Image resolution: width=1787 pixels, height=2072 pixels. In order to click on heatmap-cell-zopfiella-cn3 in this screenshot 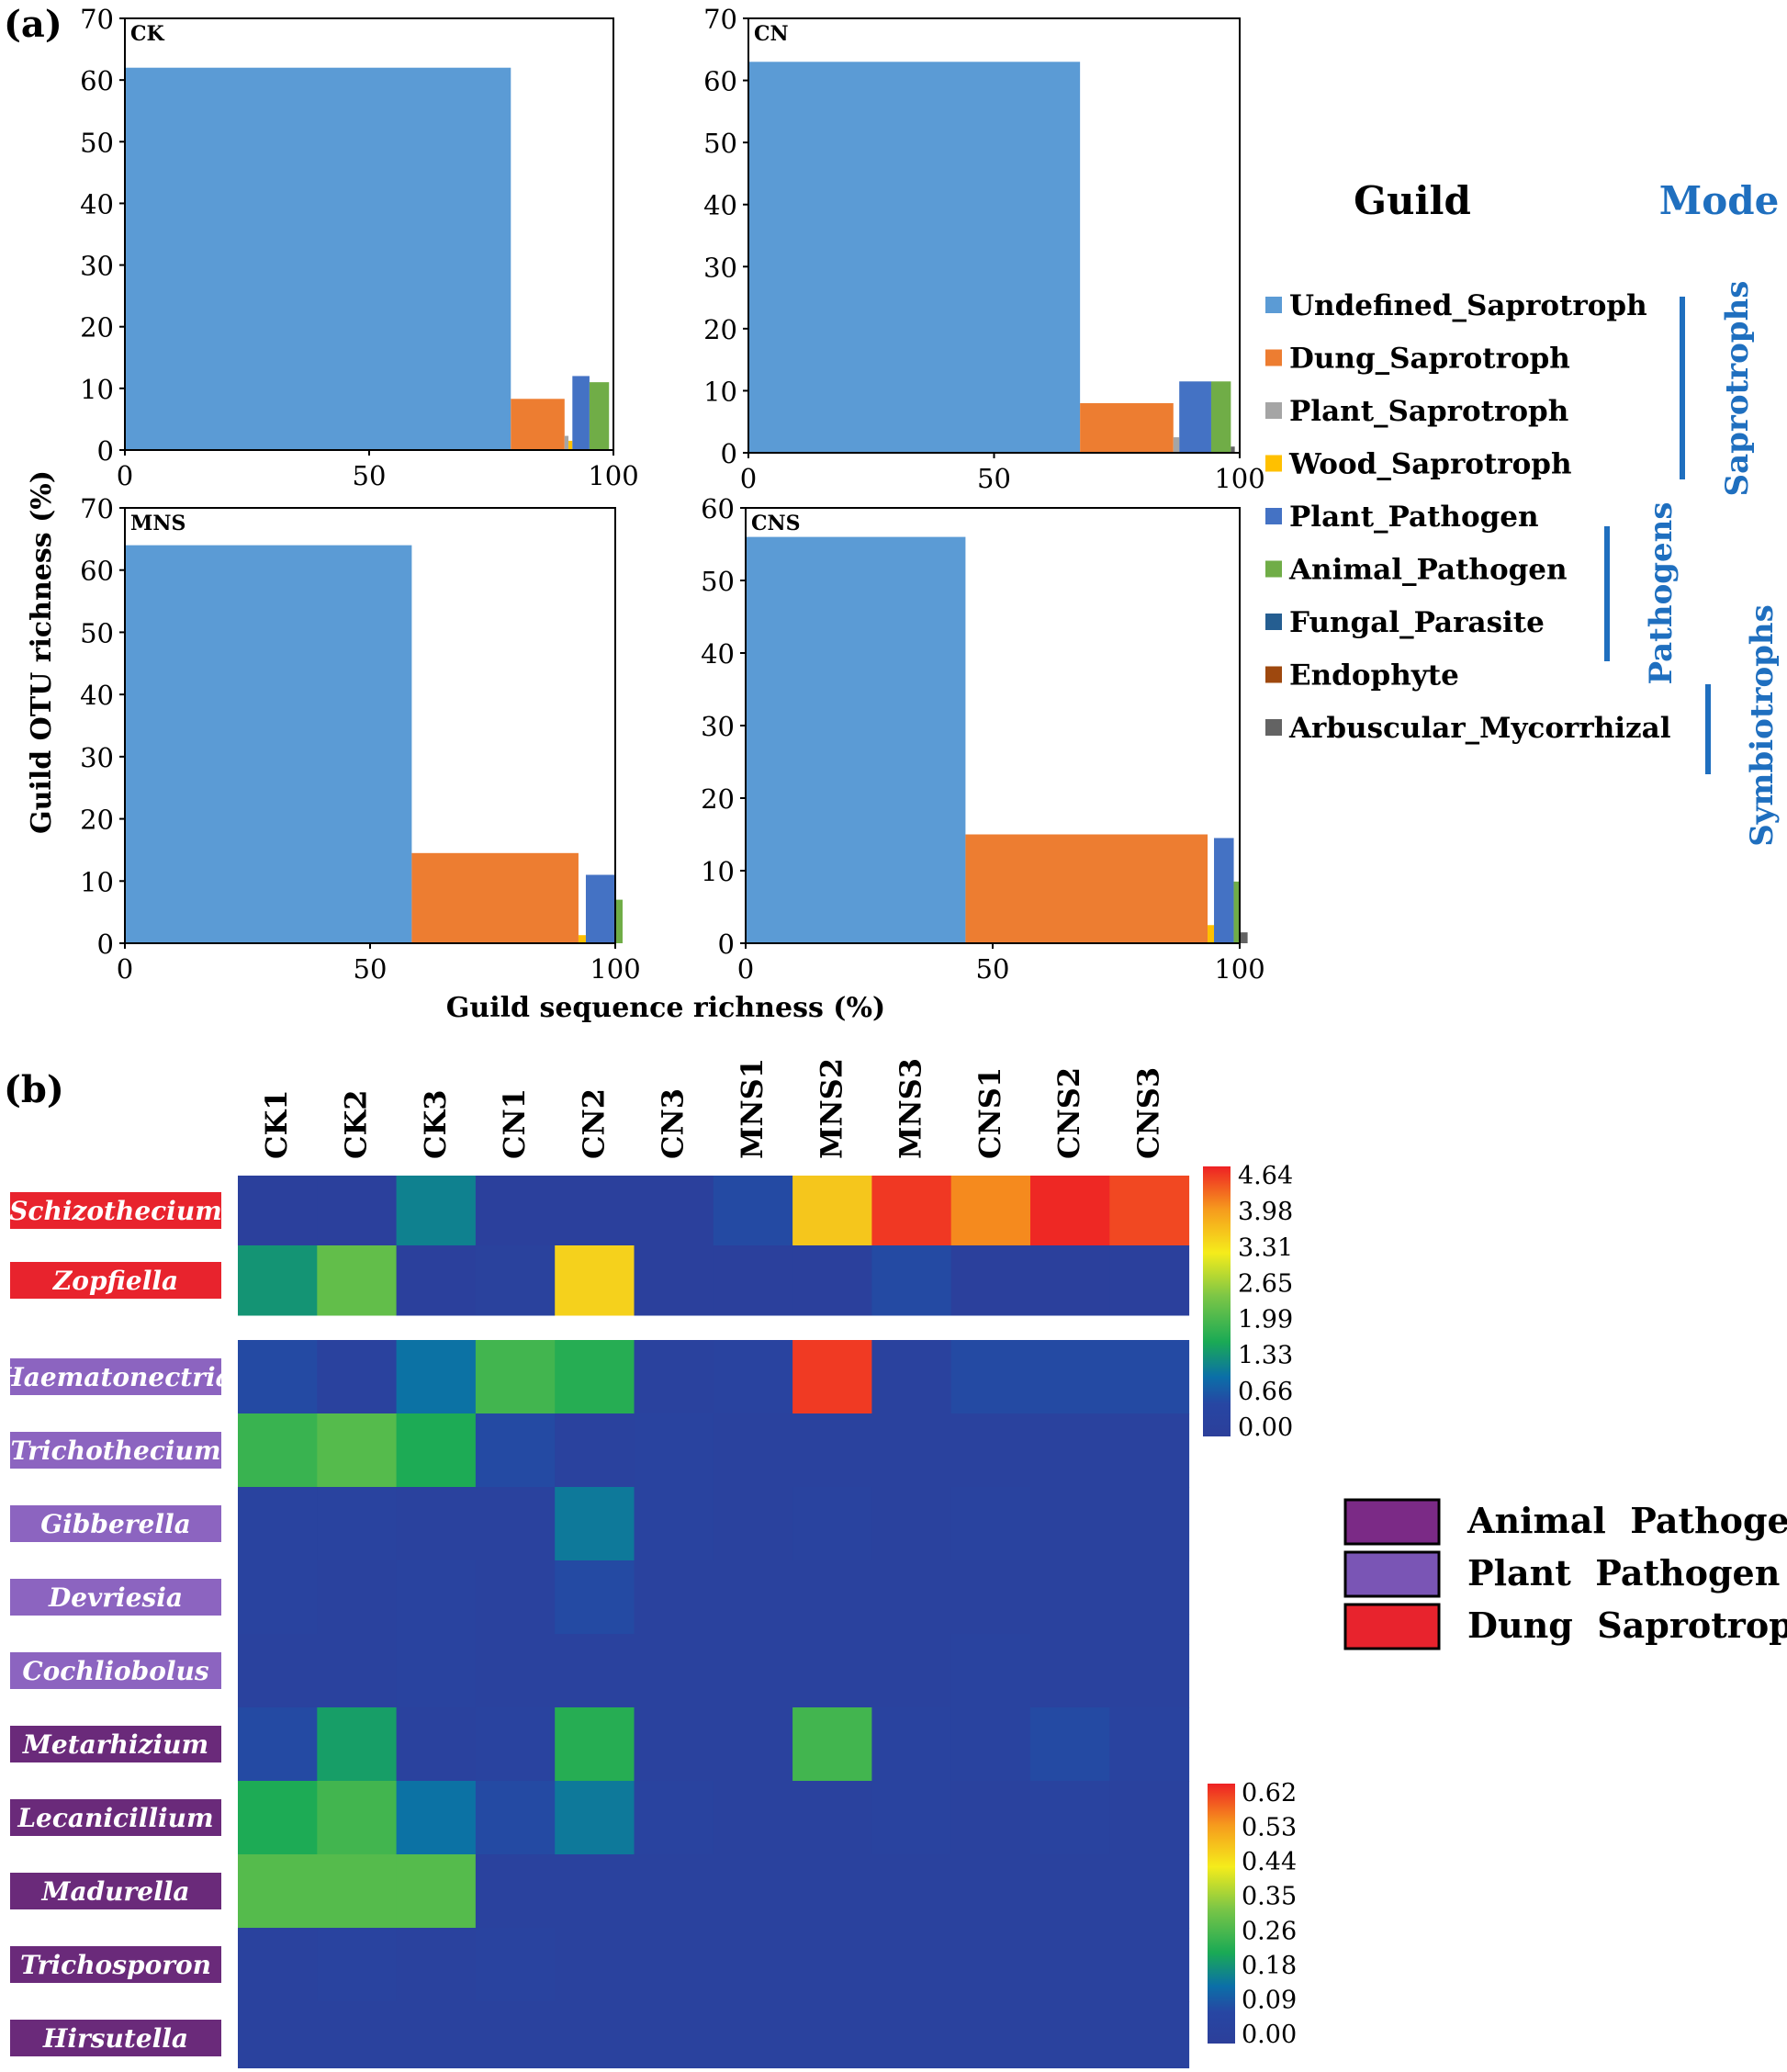, I will do `click(674, 1281)`.